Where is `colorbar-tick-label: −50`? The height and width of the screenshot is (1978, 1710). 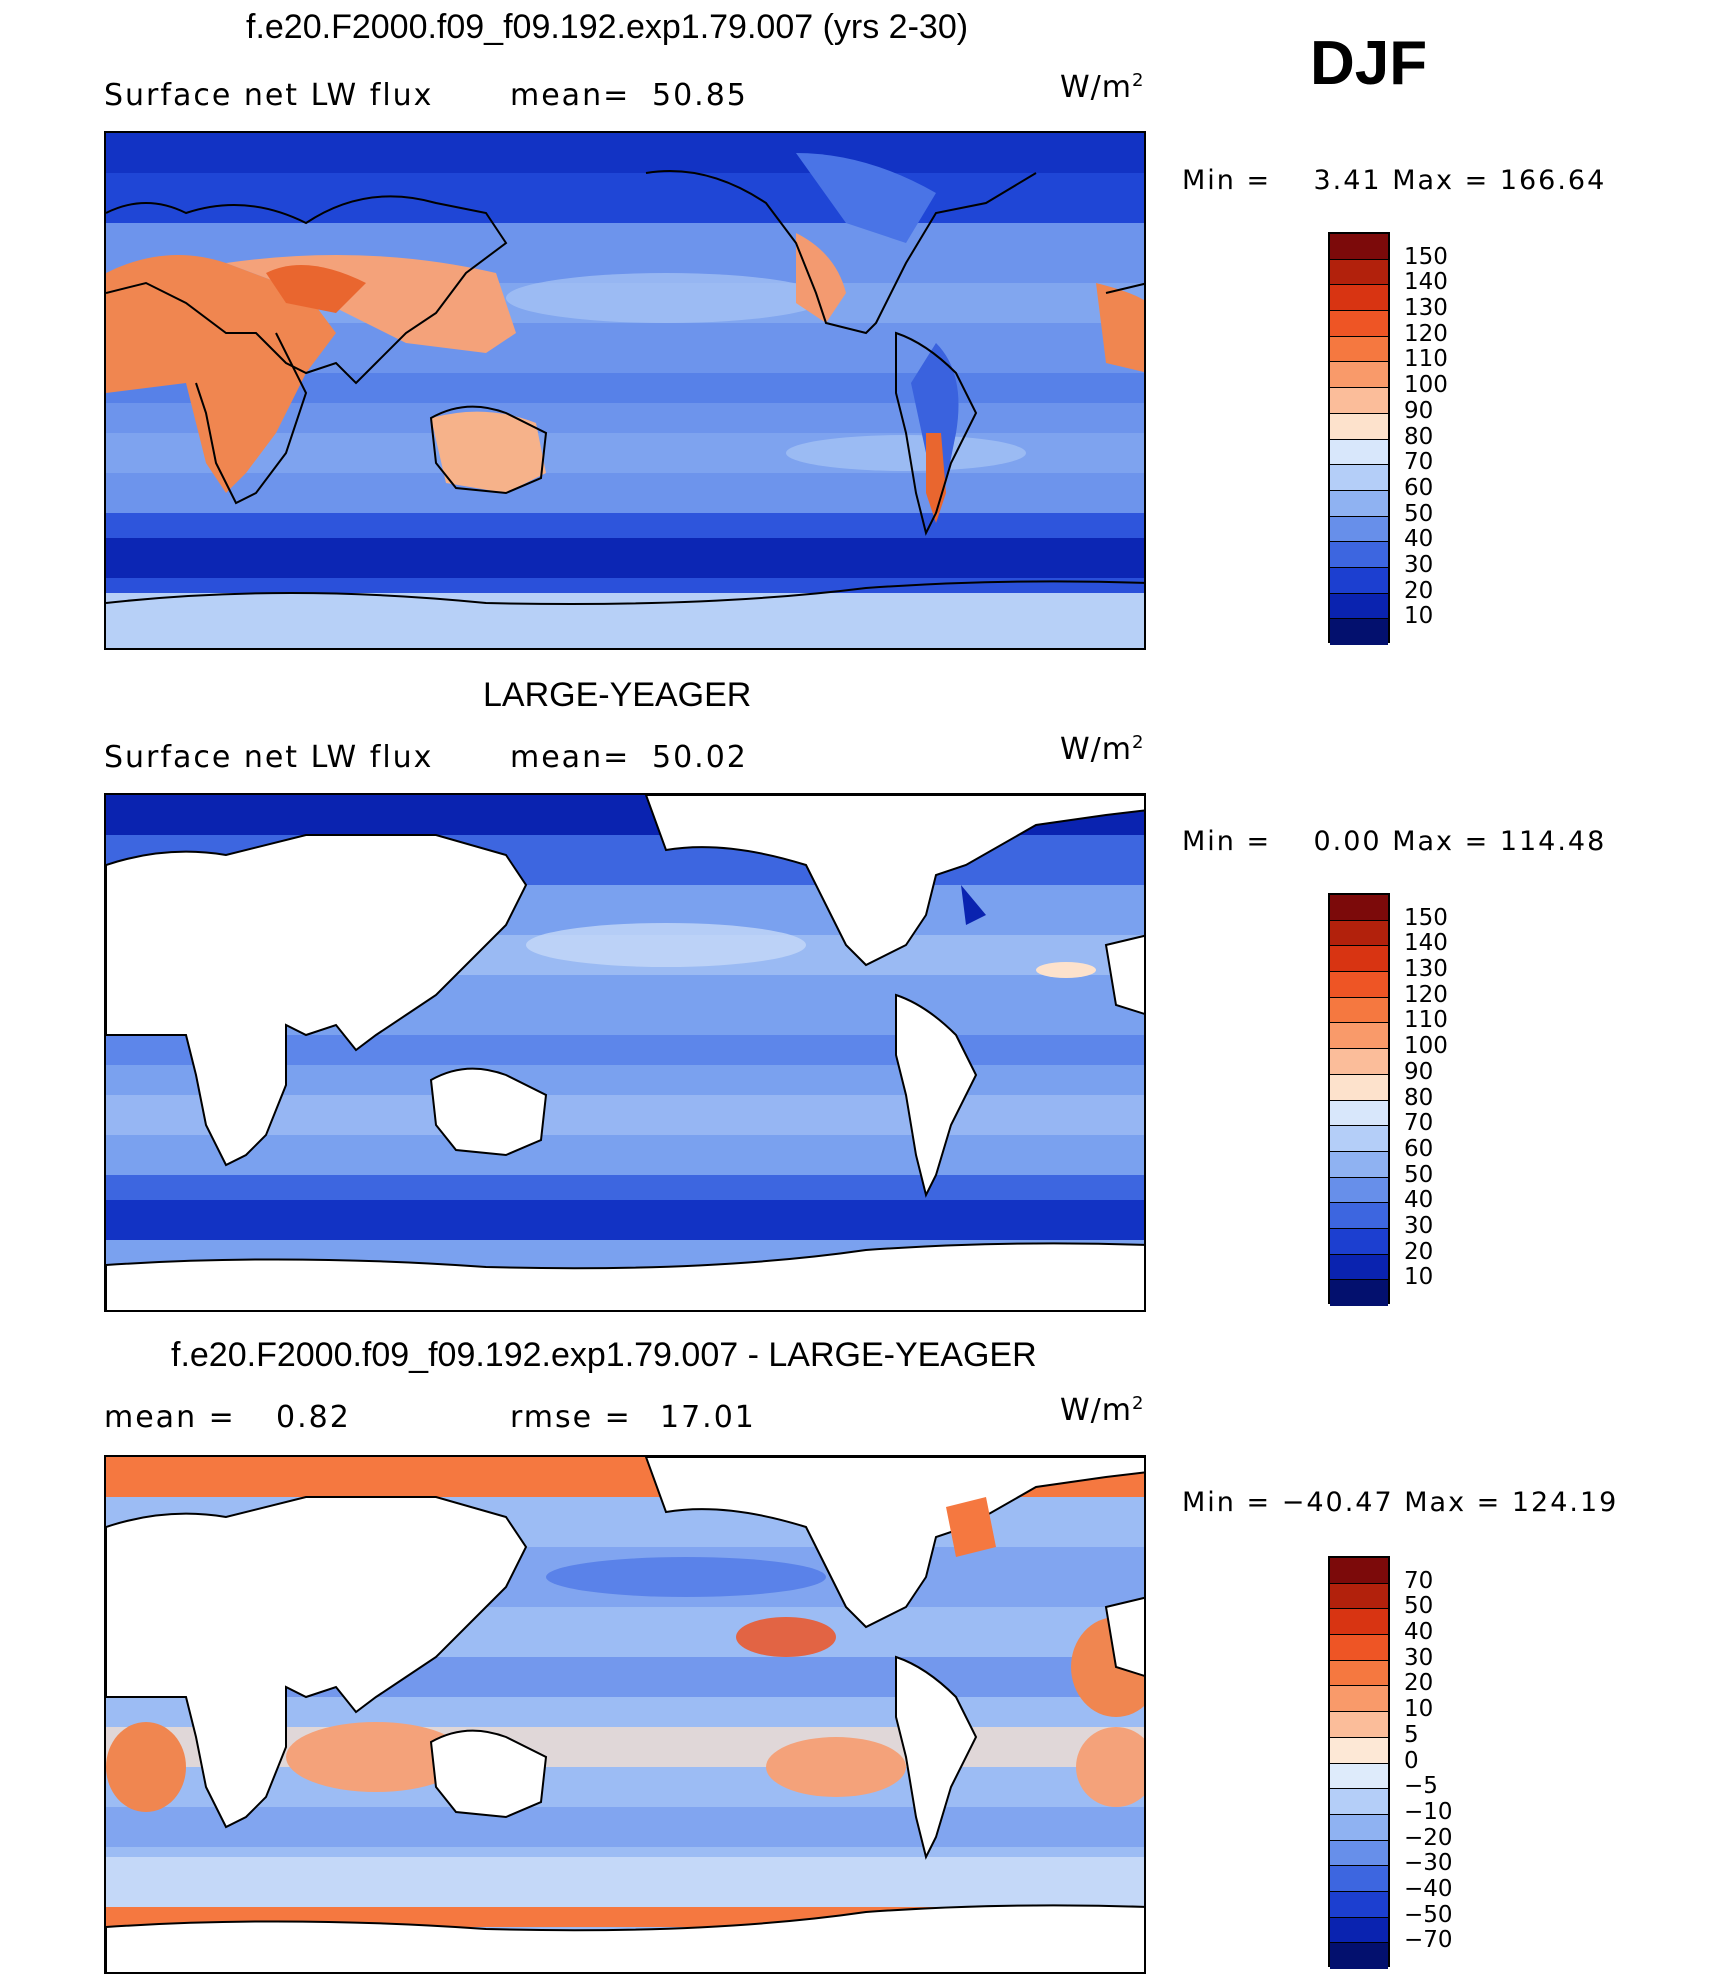
colorbar-tick-label: −50 is located at coordinates (1428, 1914).